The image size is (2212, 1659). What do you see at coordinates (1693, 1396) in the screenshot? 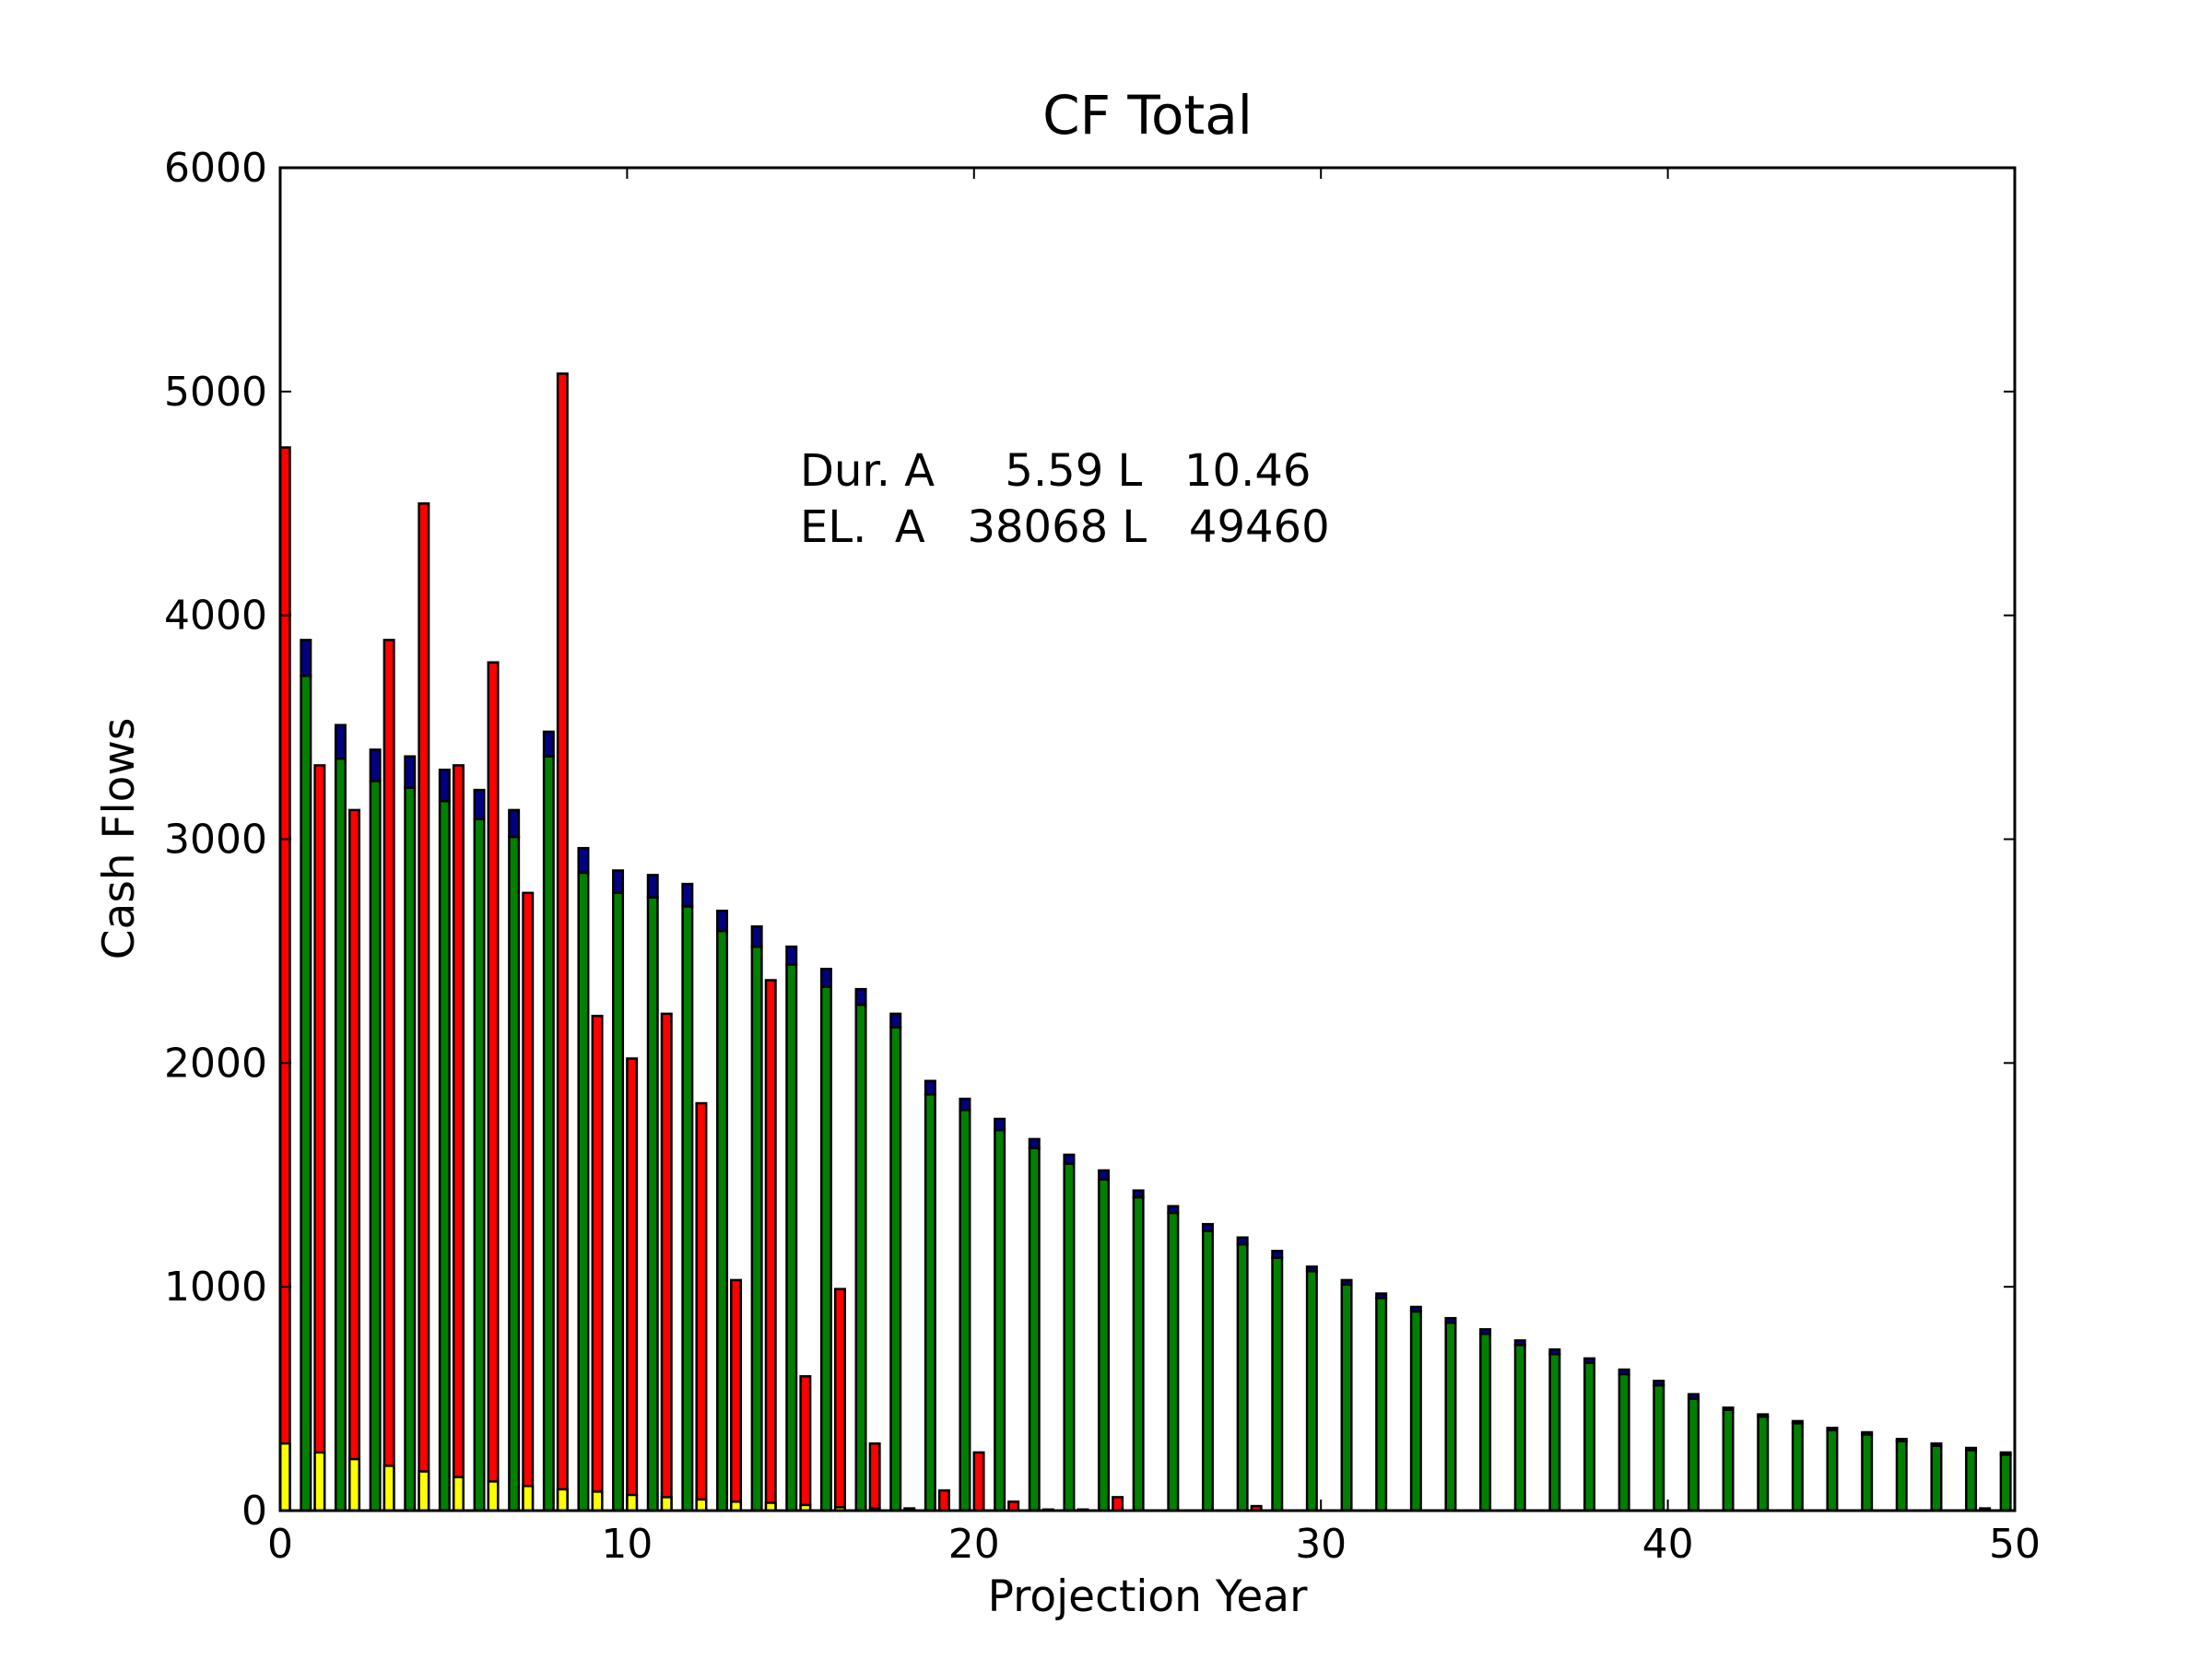
I see `bar-s3-y40` at bounding box center [1693, 1396].